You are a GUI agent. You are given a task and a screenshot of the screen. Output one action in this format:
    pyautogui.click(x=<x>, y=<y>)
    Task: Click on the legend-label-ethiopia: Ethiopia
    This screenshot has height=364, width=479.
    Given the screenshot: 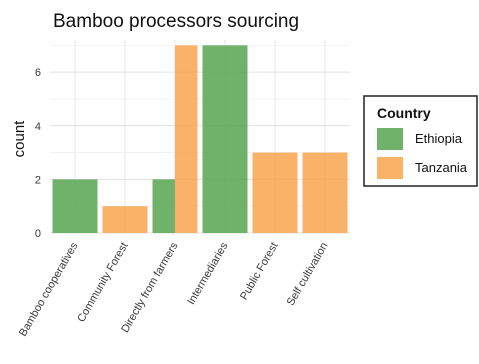 What is the action you would take?
    pyautogui.click(x=439, y=138)
    